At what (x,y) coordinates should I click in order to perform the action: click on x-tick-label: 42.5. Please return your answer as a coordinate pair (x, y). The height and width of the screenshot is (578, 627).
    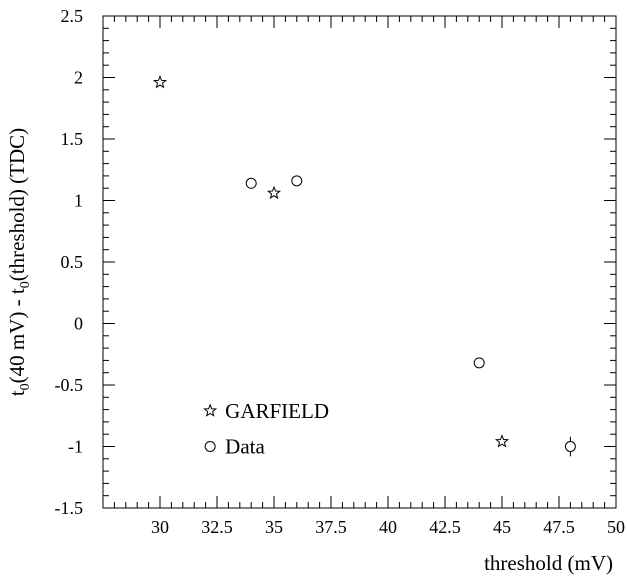
    Looking at the image, I should click on (445, 527).